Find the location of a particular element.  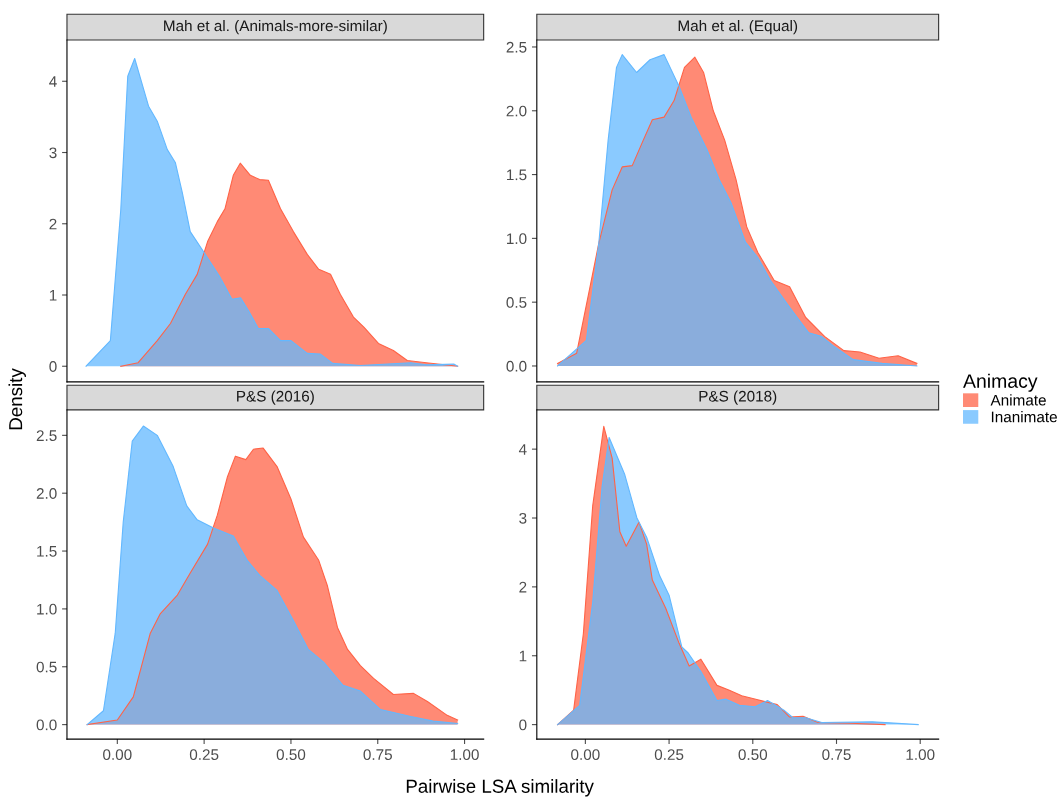

x-axis-title: Pairwise LSA similarity is located at coordinates (500, 788).